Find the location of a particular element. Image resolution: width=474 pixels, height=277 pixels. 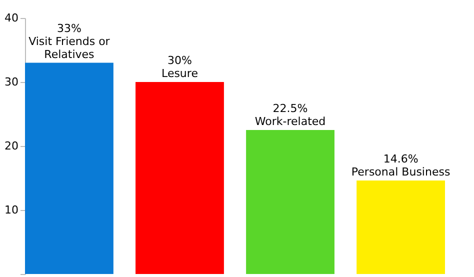

x-tick-label: Work-related is located at coordinates (290, 121).